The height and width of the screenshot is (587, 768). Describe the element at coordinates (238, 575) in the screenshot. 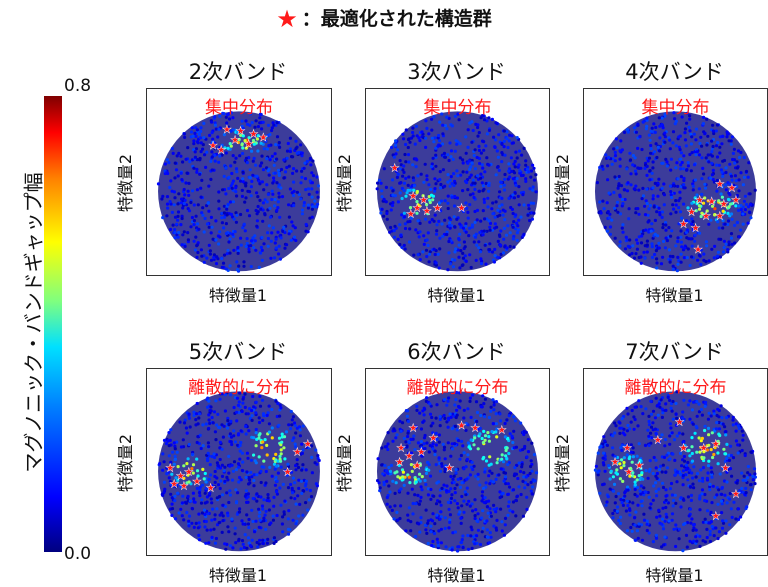

I see `x-axis-label: 特徴量1` at that location.